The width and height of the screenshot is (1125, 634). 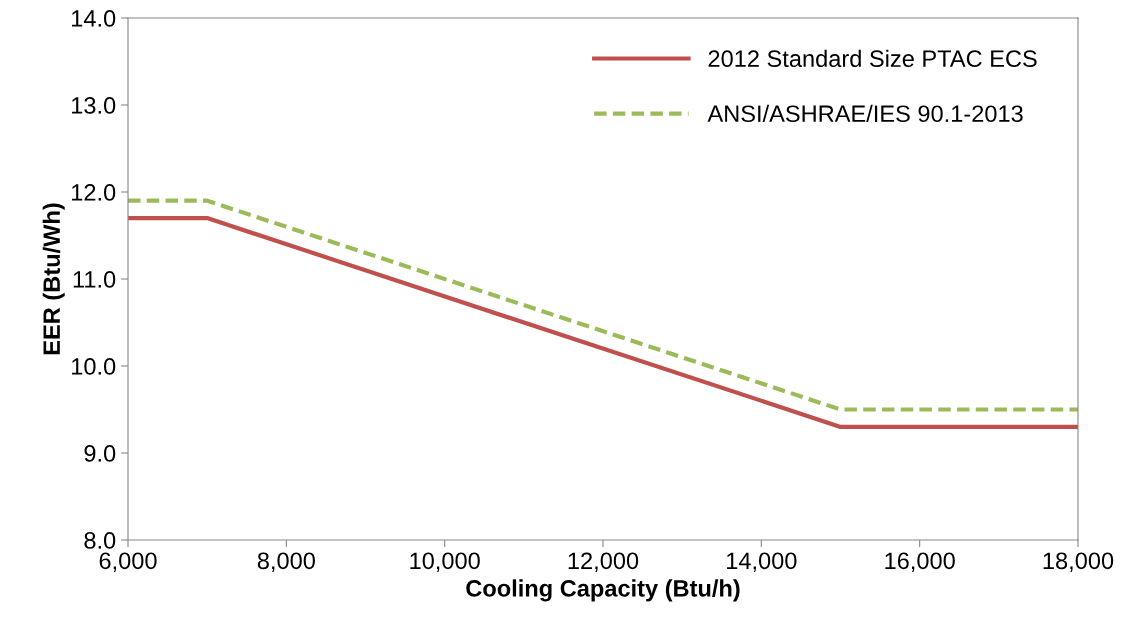 What do you see at coordinates (1078, 562) in the screenshot?
I see `x-tick-label: 18,000` at bounding box center [1078, 562].